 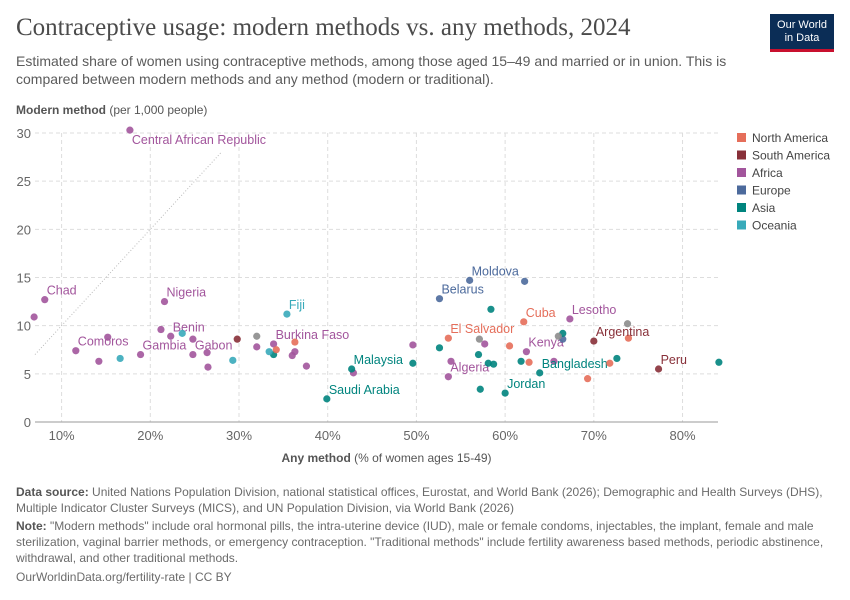 What do you see at coordinates (24, 181) in the screenshot?
I see `y-tick-label: 25` at bounding box center [24, 181].